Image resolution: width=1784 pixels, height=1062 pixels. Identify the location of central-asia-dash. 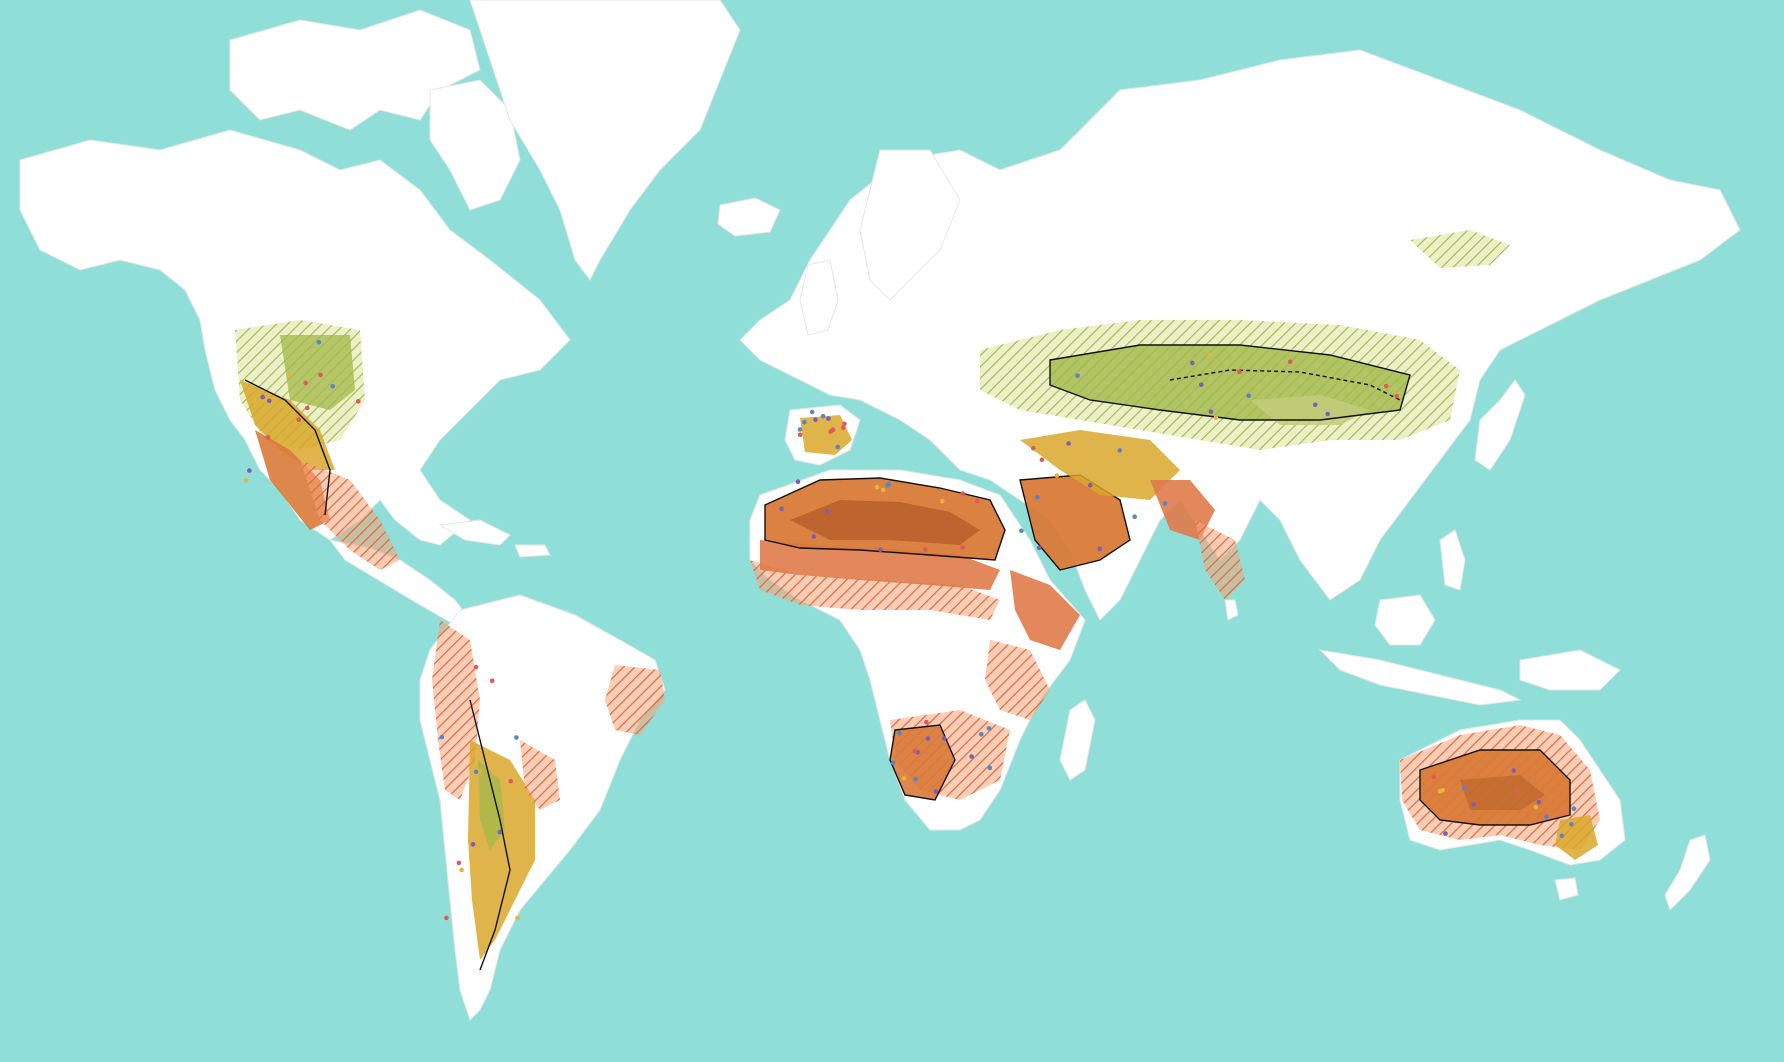
(1285, 385).